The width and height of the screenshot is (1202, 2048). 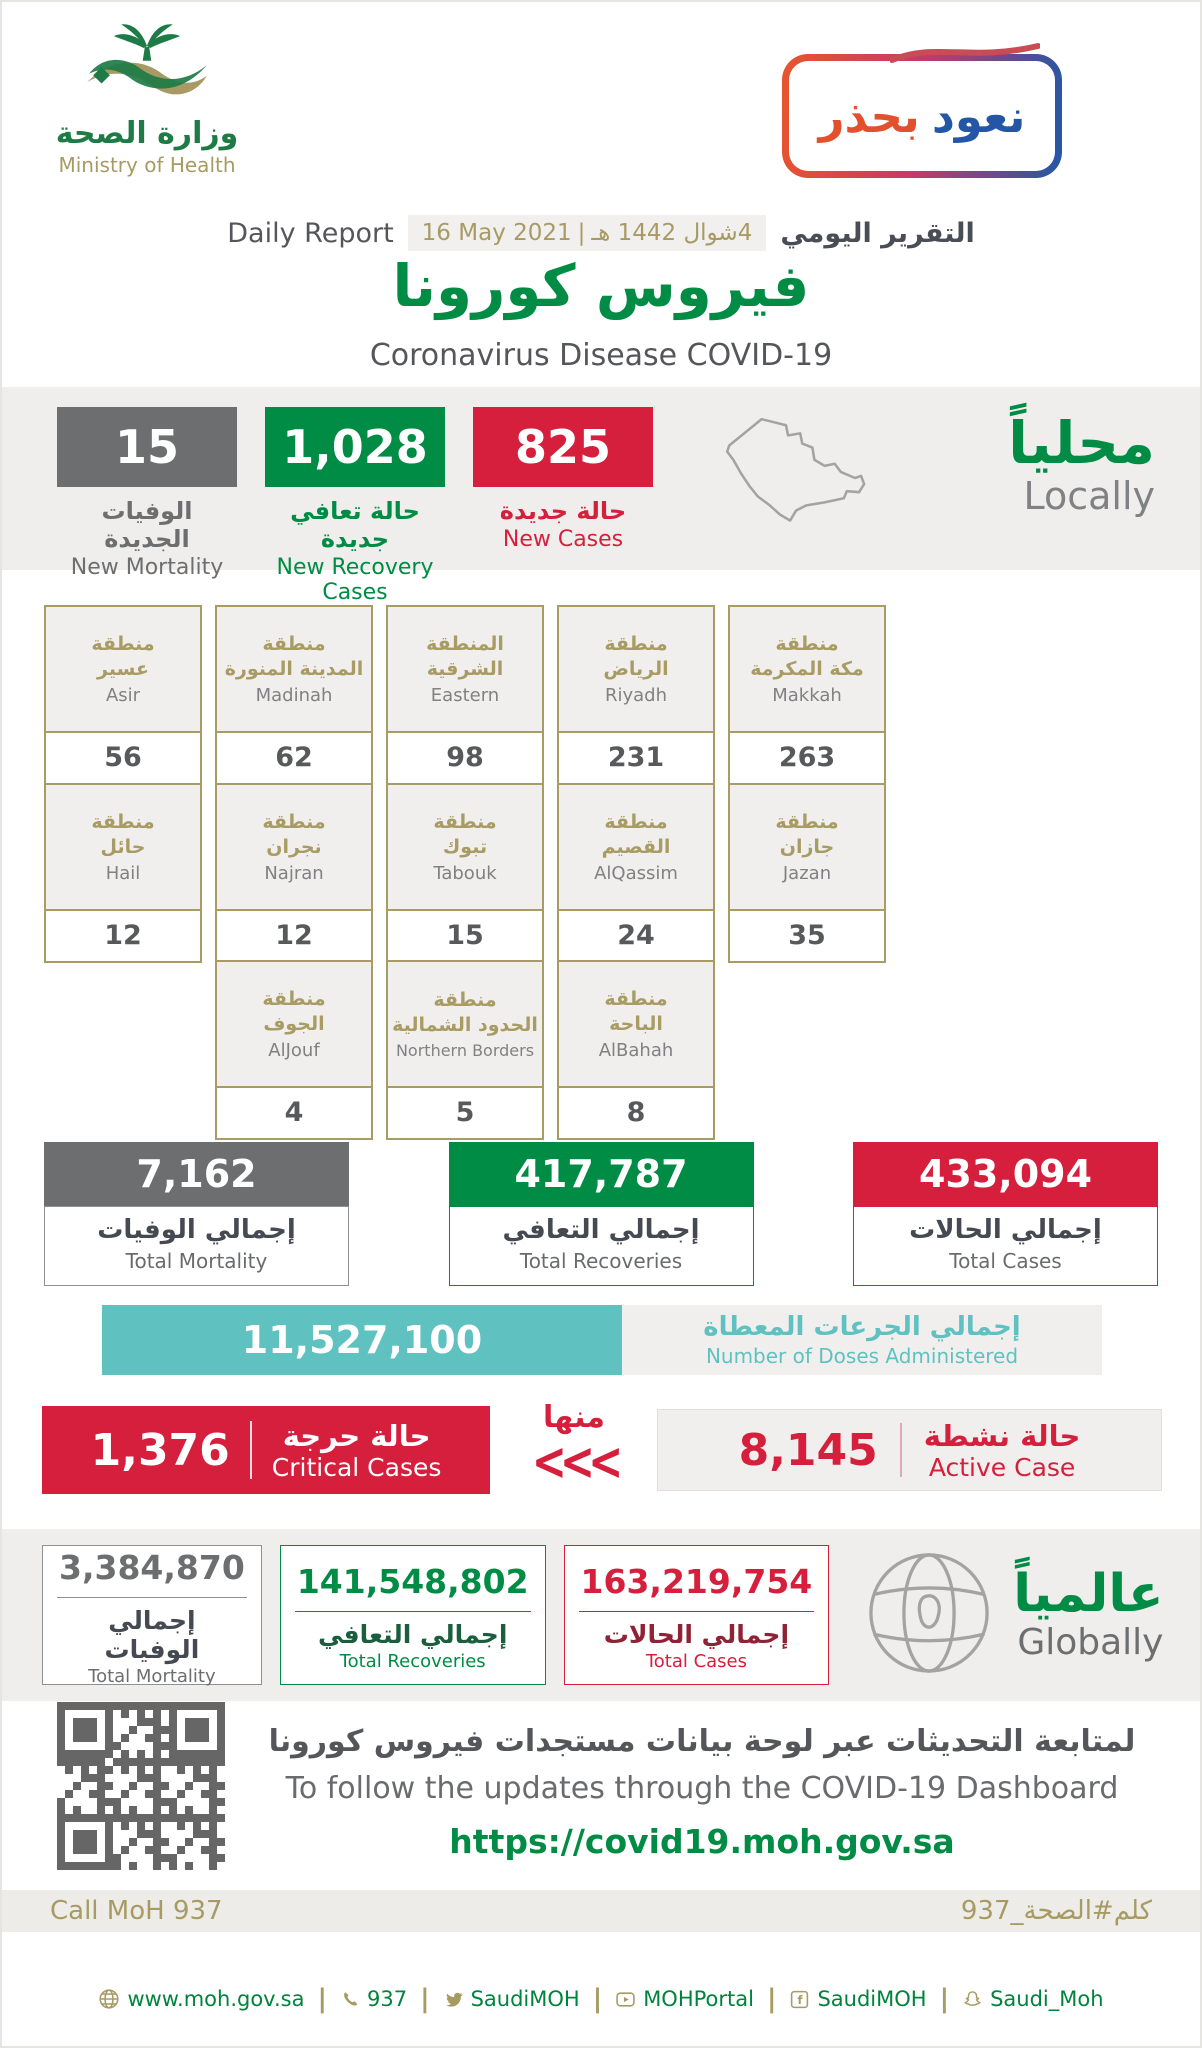 I want to click on badge-word-2: بحذر, so click(x=869, y=116).